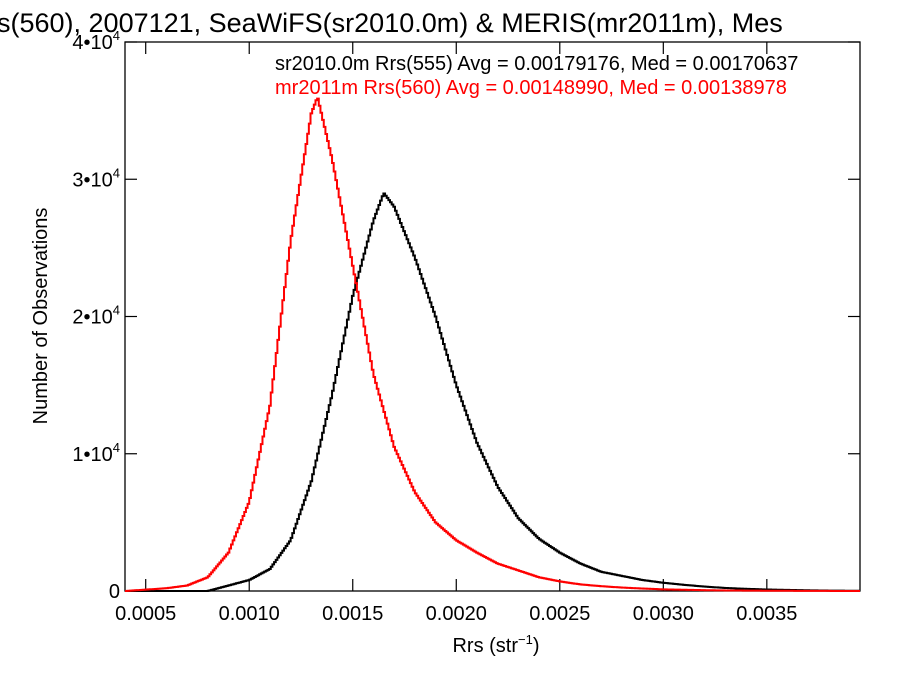 The image size is (900, 675). What do you see at coordinates (485, 646) in the screenshot?
I see `x-axis-label-main: Rrs (str` at bounding box center [485, 646].